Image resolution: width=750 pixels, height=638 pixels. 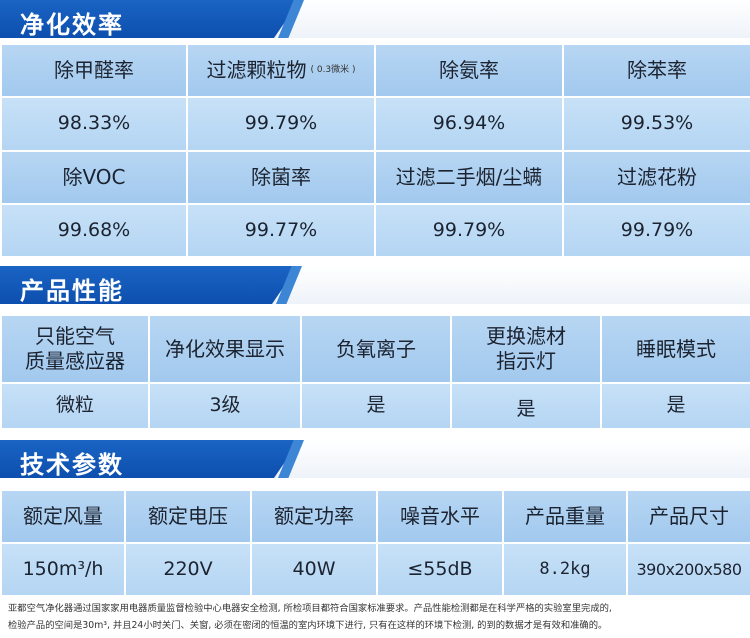 What do you see at coordinates (375, 19) in the screenshot?
I see `section-header-purification: 净化效率` at bounding box center [375, 19].